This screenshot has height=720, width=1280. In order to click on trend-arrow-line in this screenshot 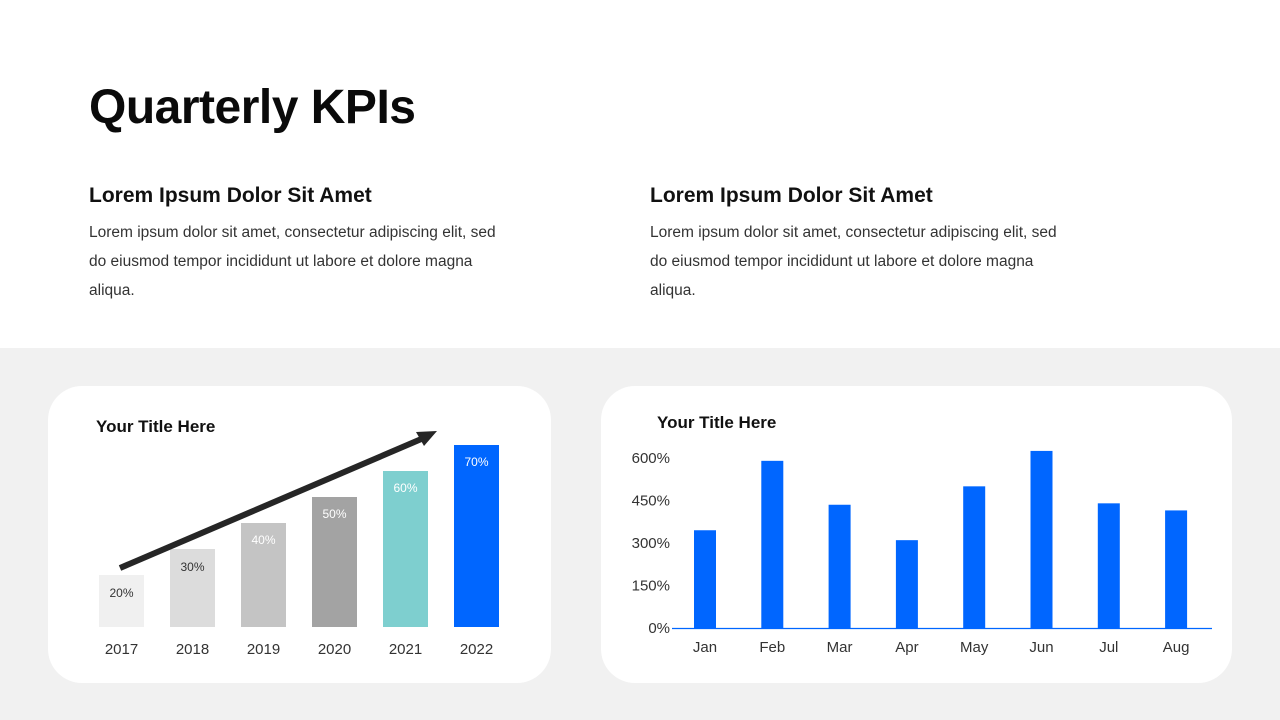, I will do `click(273, 502)`.